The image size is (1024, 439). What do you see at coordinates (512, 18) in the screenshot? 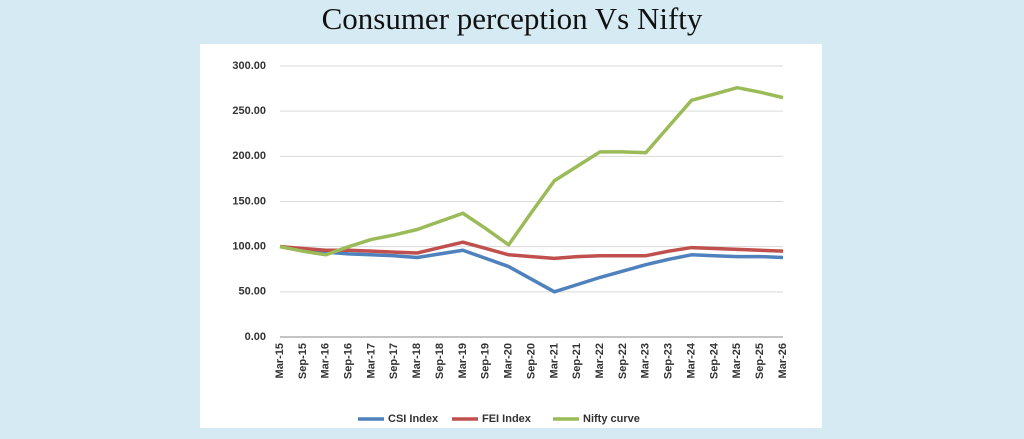
I see `chart-title: Consumer perception Vs Nifty` at bounding box center [512, 18].